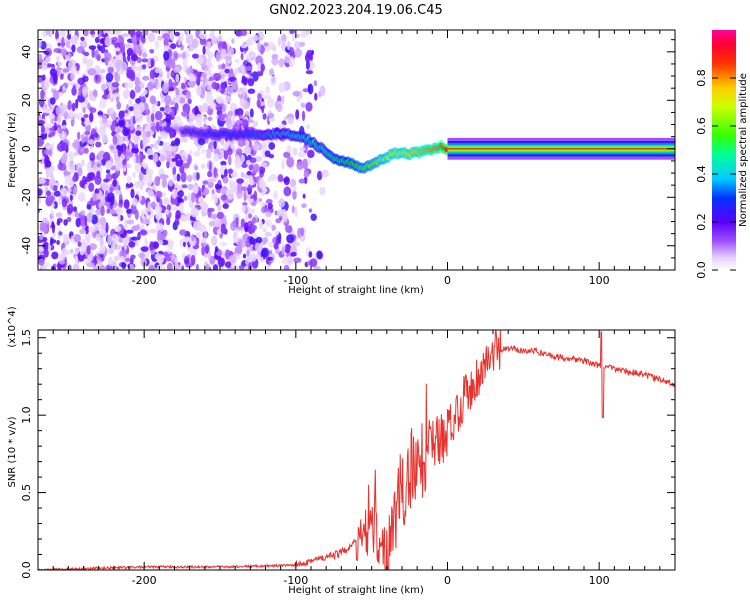  What do you see at coordinates (701, 126) in the screenshot?
I see `colorbar-tick-label: 0.6` at bounding box center [701, 126].